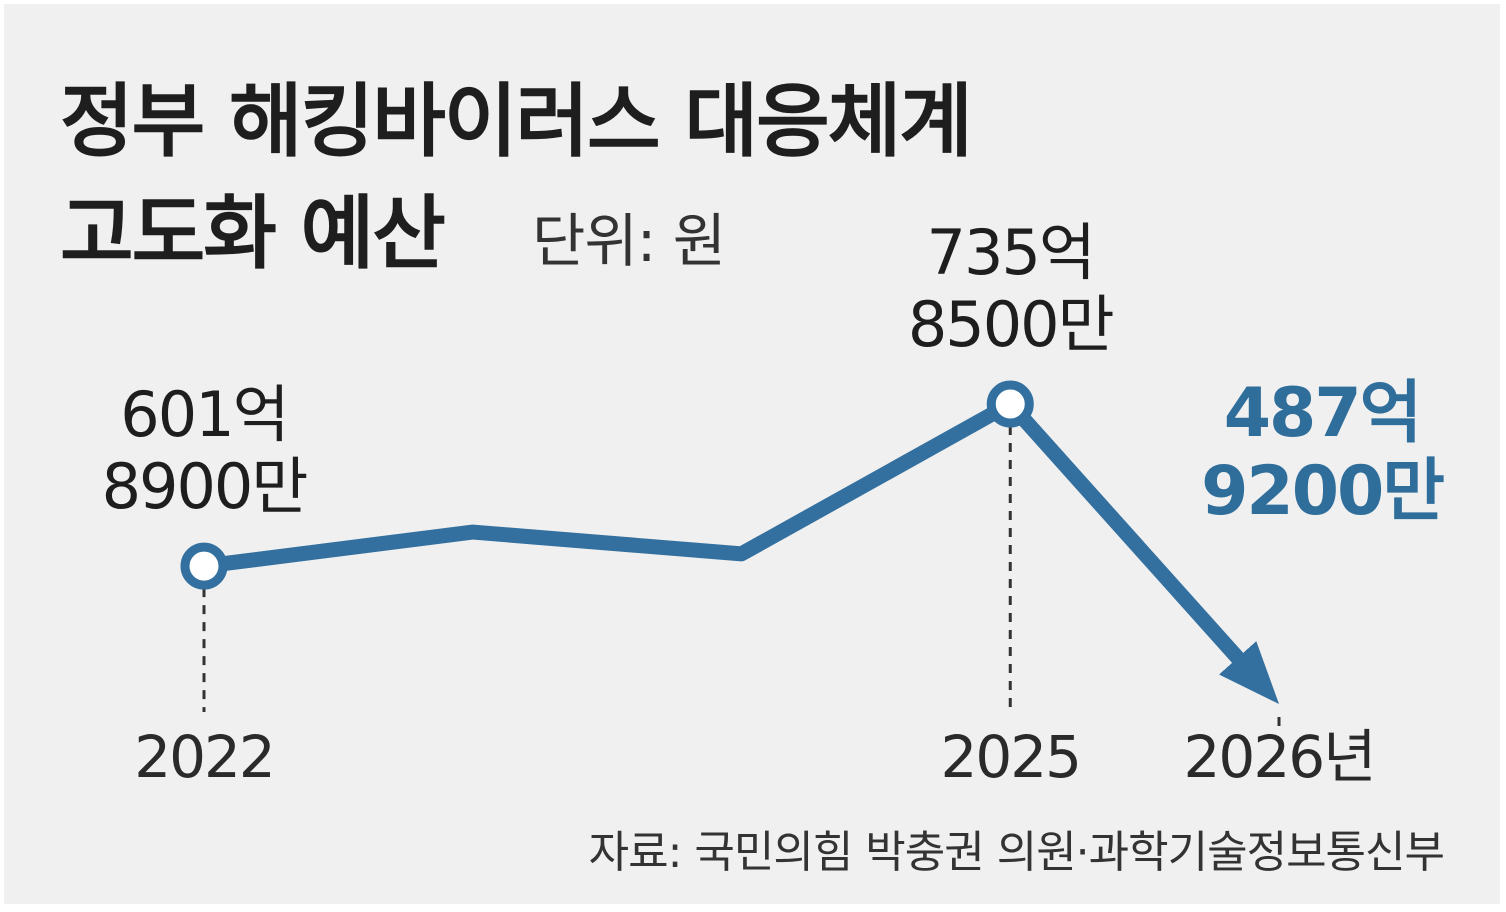 The height and width of the screenshot is (912, 1506). I want to click on x-tick-label: 2025, so click(1010, 757).